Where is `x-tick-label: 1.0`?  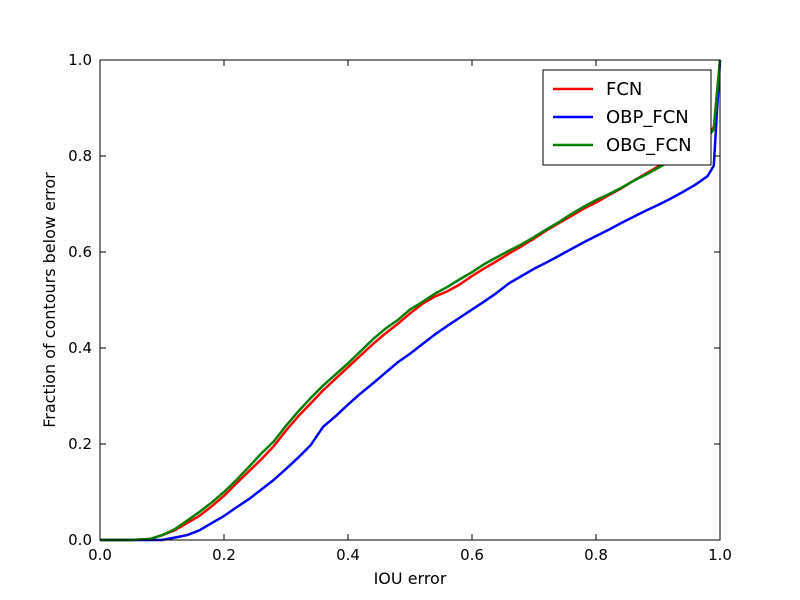
x-tick-label: 1.0 is located at coordinates (720, 555).